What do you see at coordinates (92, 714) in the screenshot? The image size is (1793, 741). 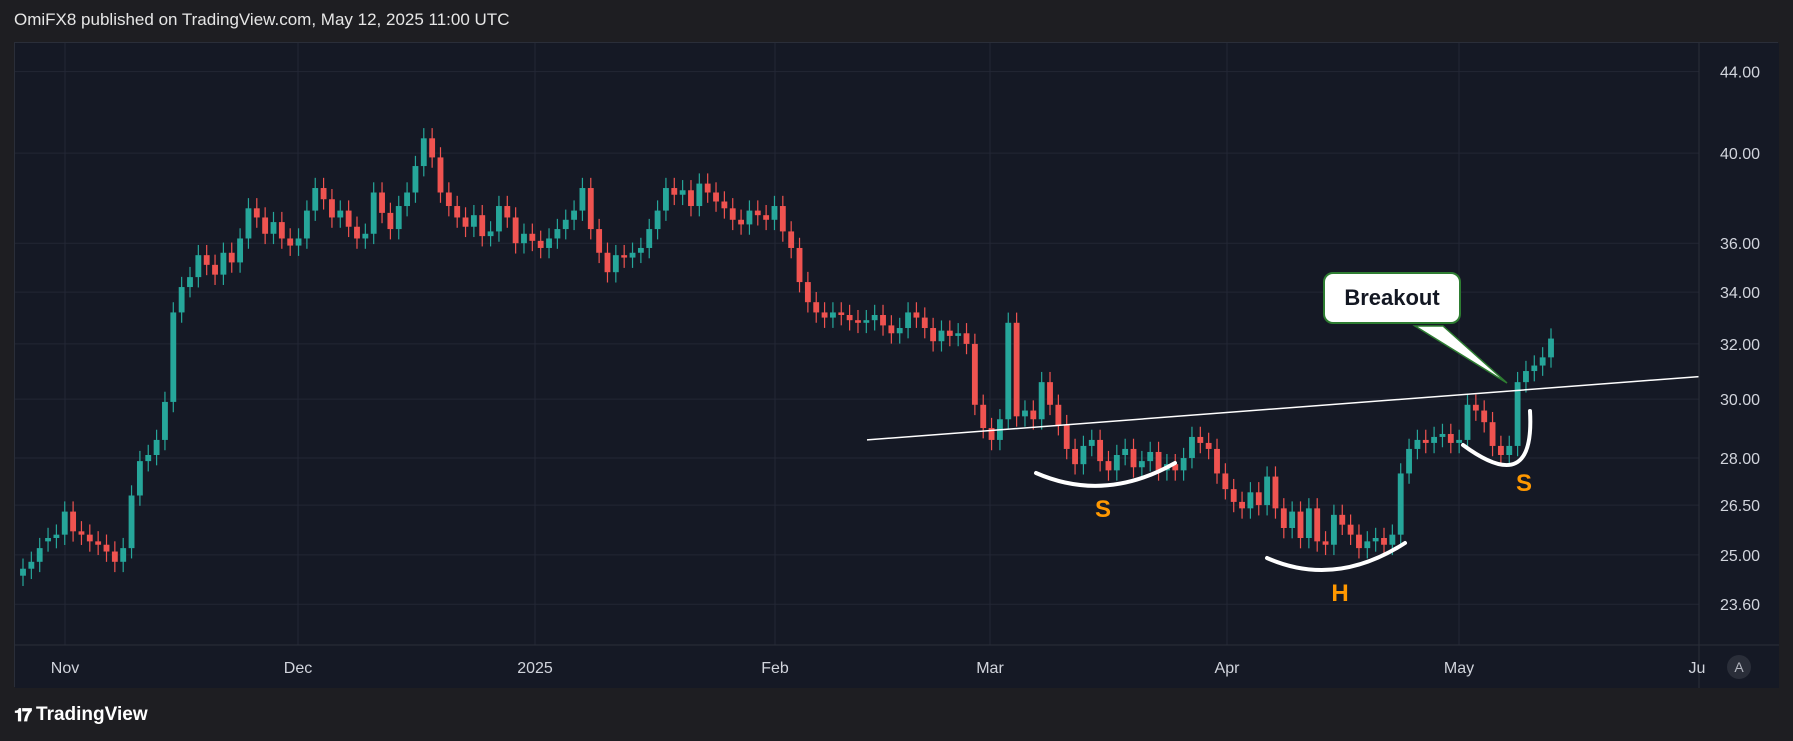 I see `brand-name: TradingView` at bounding box center [92, 714].